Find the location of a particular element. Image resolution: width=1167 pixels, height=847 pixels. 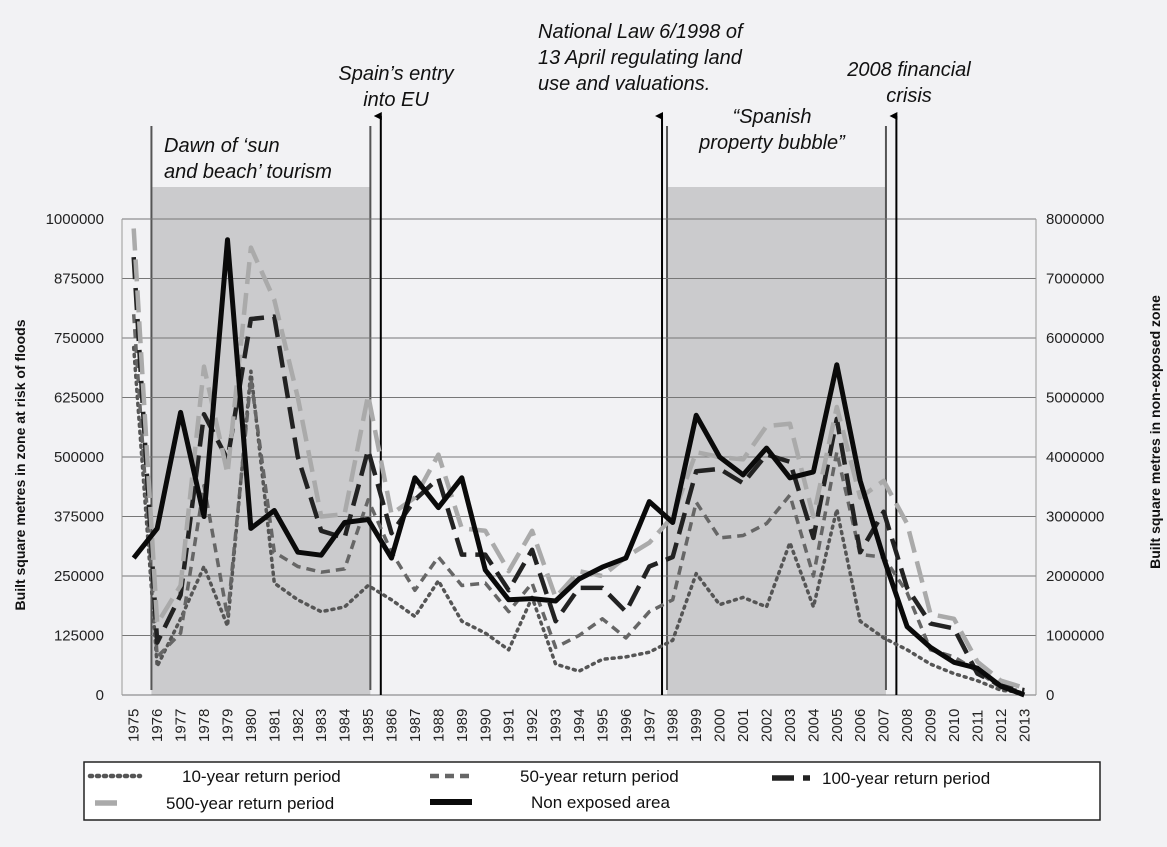

y2-axis-label: Built square metres in non-exposed zone is located at coordinates (1155, 432).